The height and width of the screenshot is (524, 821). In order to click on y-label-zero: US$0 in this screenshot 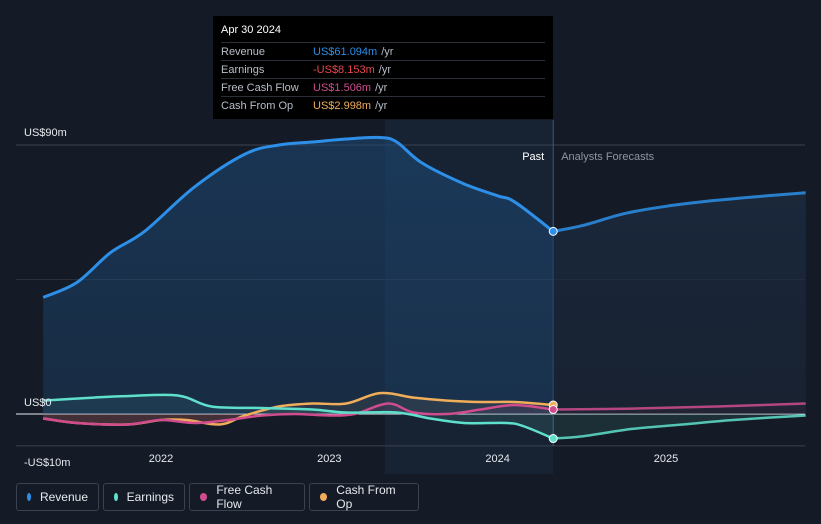, I will do `click(38, 403)`.